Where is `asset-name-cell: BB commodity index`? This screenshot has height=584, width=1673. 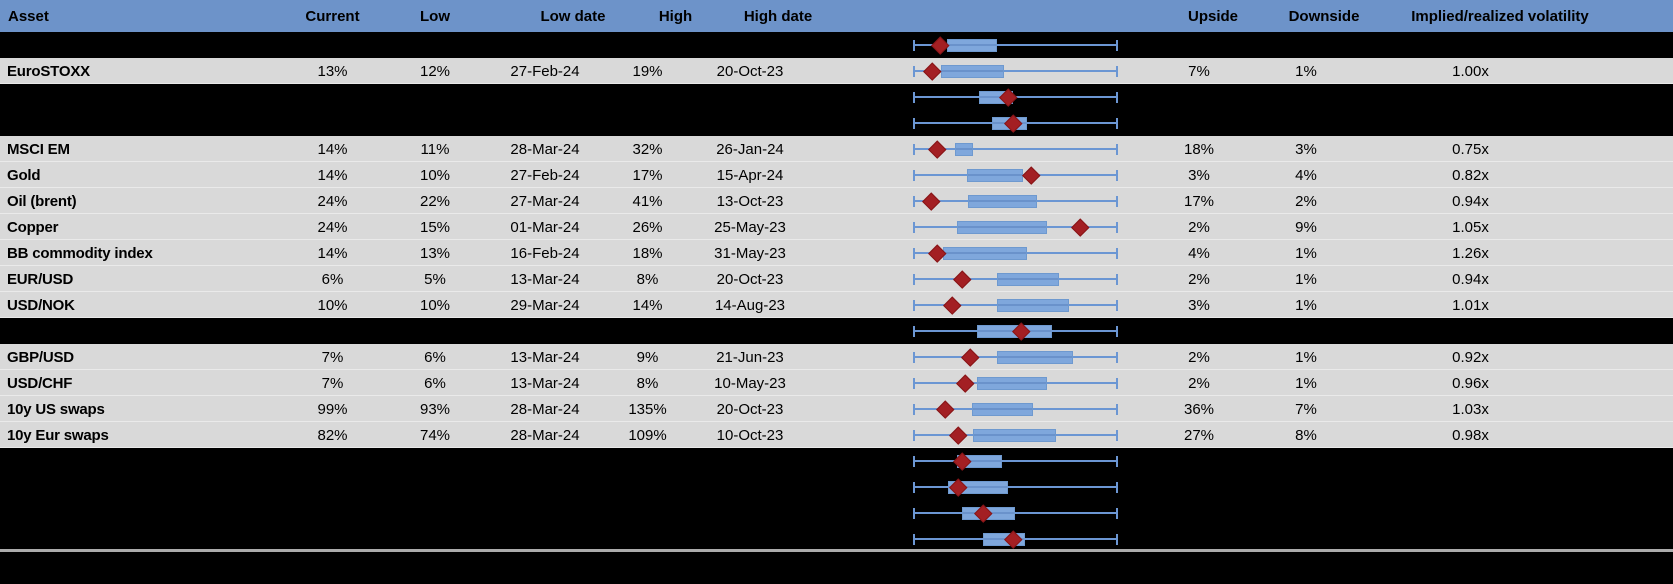 asset-name-cell: BB commodity index is located at coordinates (80, 253).